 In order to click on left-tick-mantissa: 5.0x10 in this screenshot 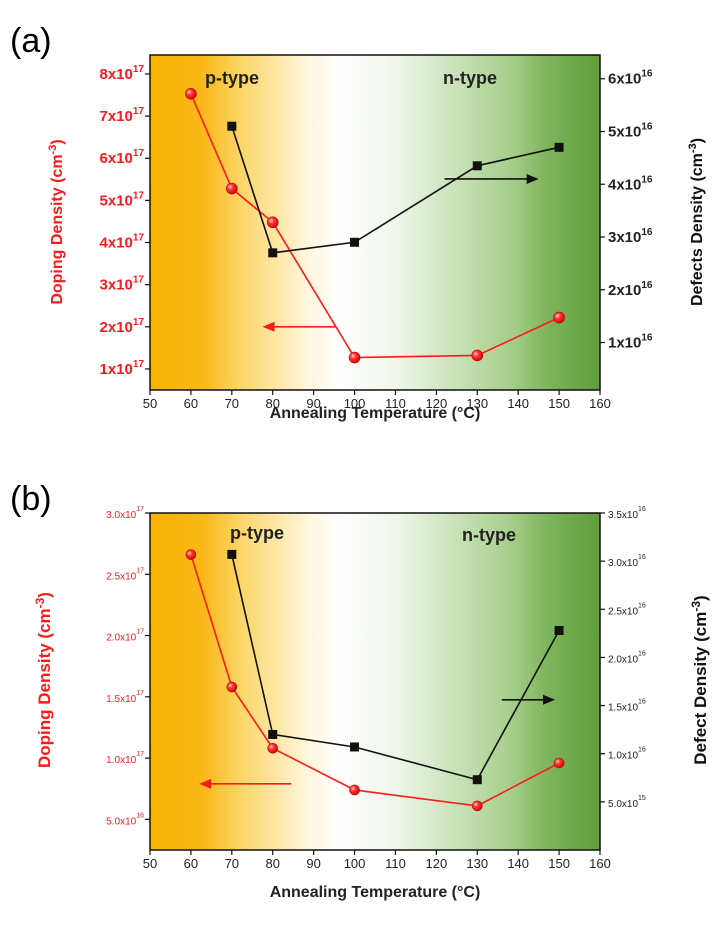, I will do `click(121, 821)`.